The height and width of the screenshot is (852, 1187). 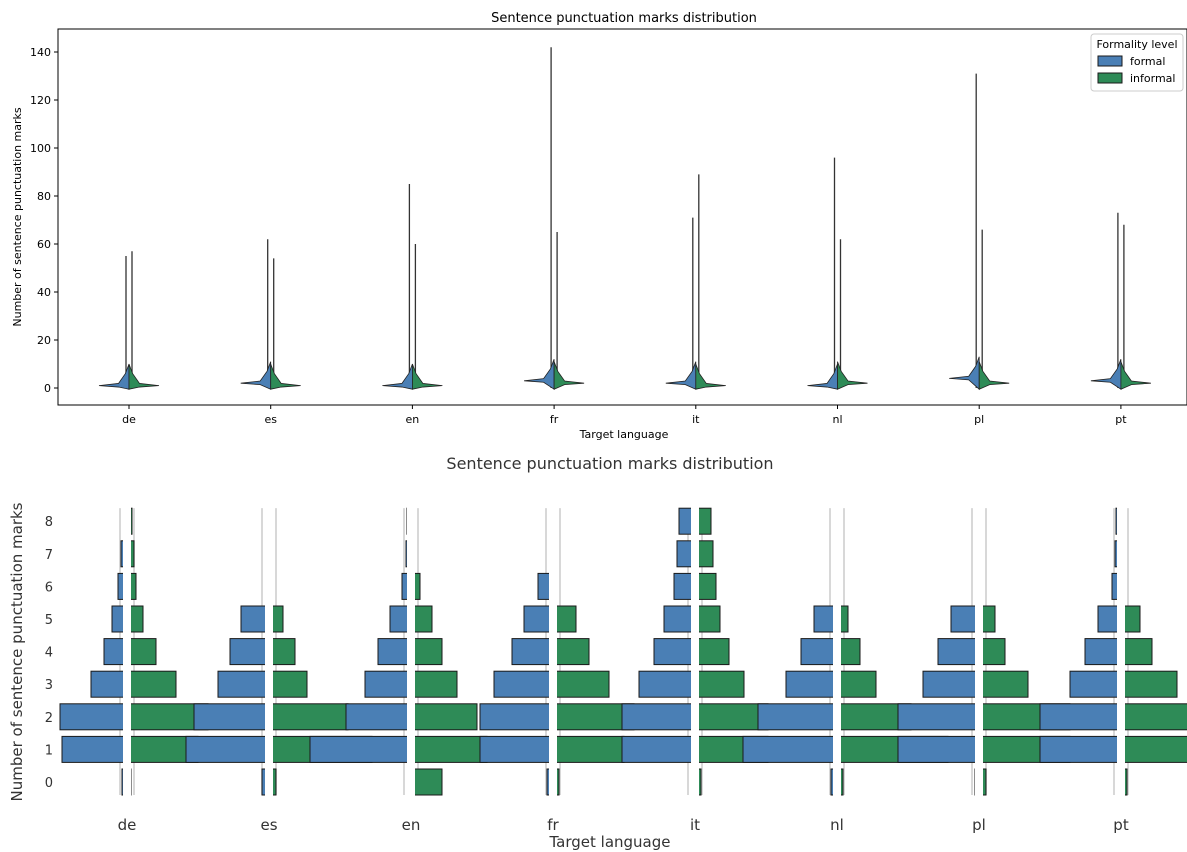 I want to click on top-y-tick-label: 120, so click(x=40, y=100).